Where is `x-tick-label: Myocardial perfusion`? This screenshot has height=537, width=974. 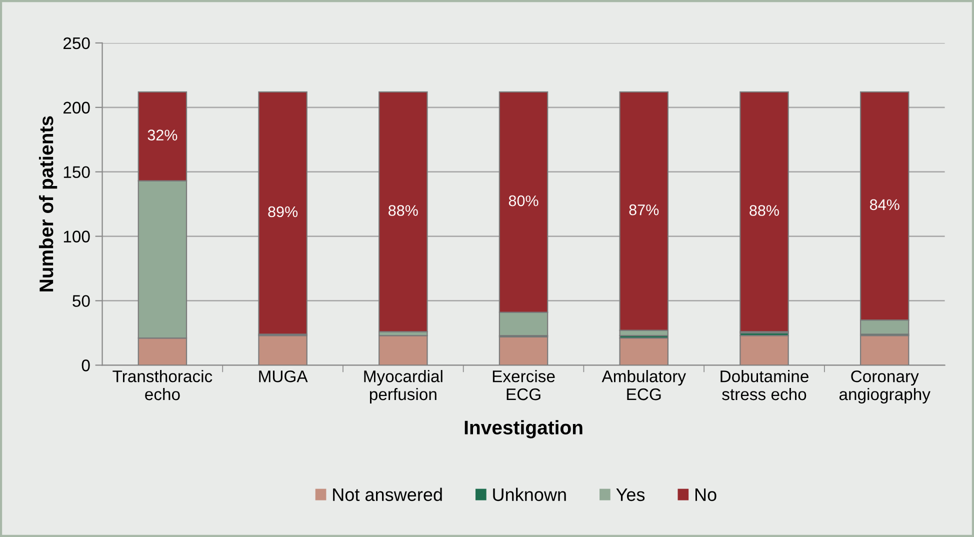
x-tick-label: Myocardial perfusion is located at coordinates (403, 387).